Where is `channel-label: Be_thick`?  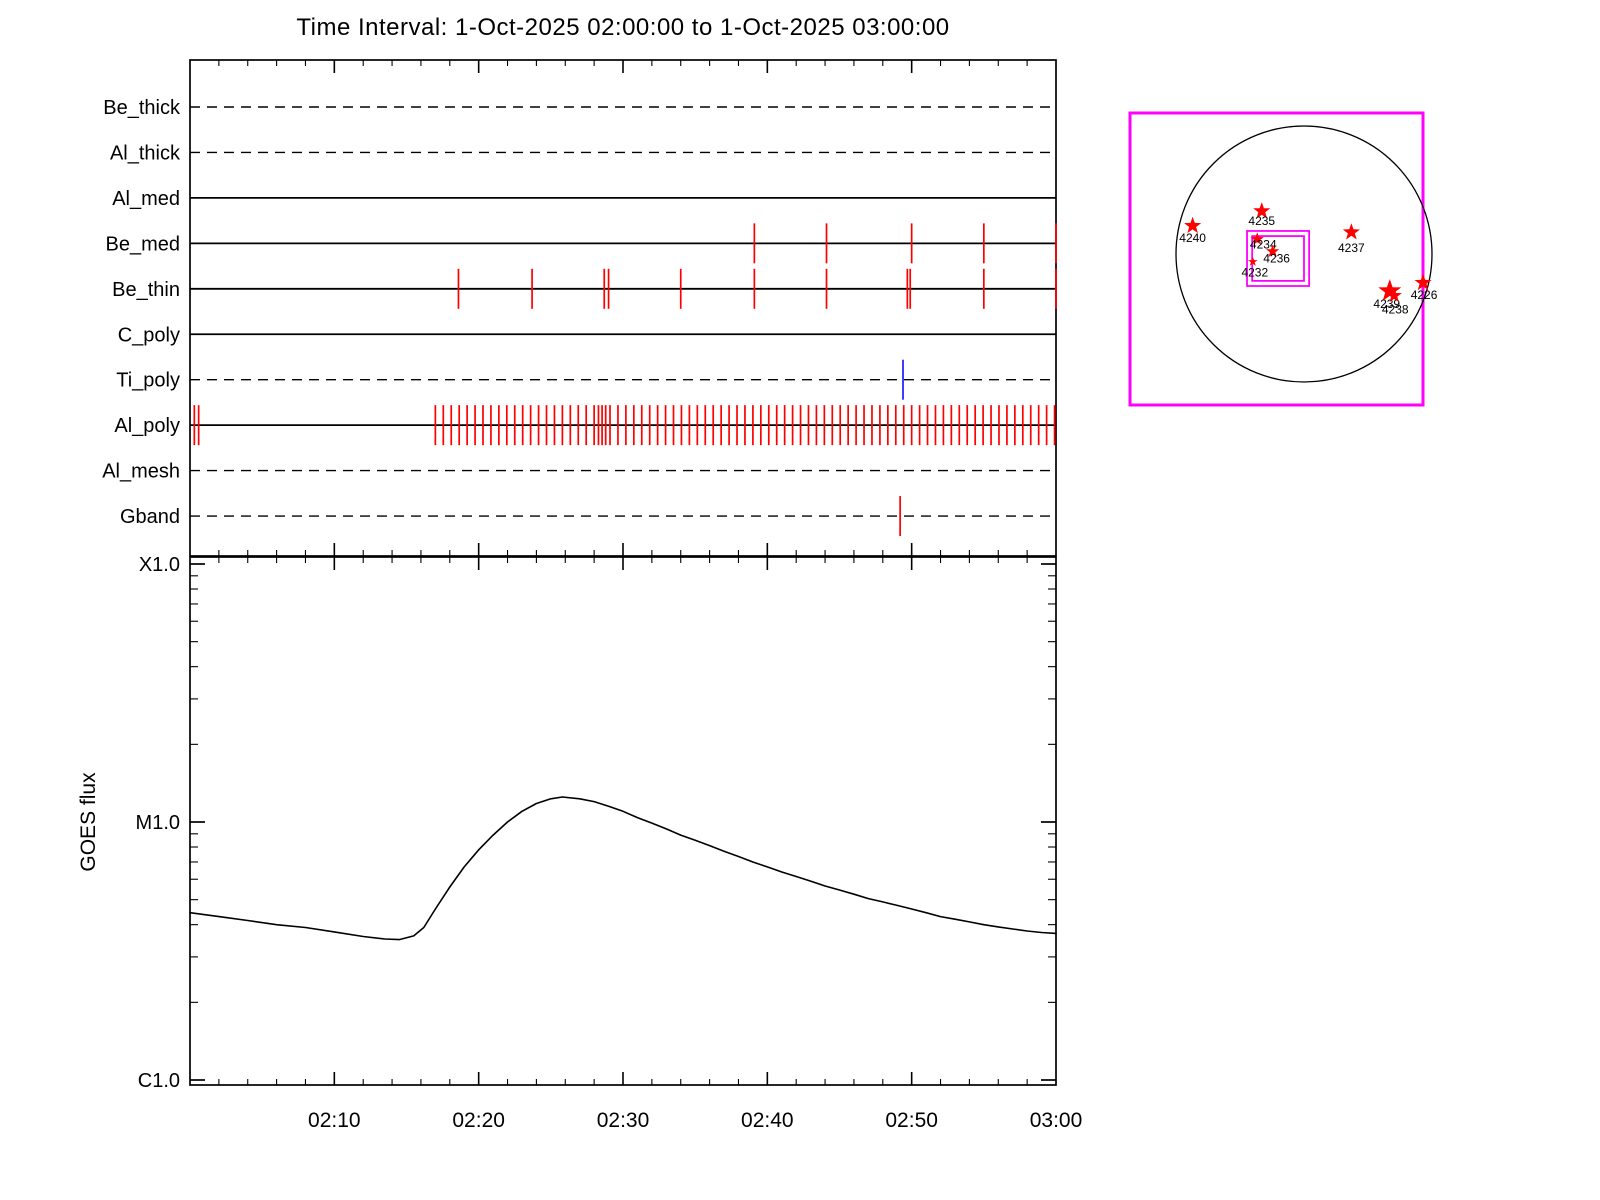 channel-label: Be_thick is located at coordinates (142, 108).